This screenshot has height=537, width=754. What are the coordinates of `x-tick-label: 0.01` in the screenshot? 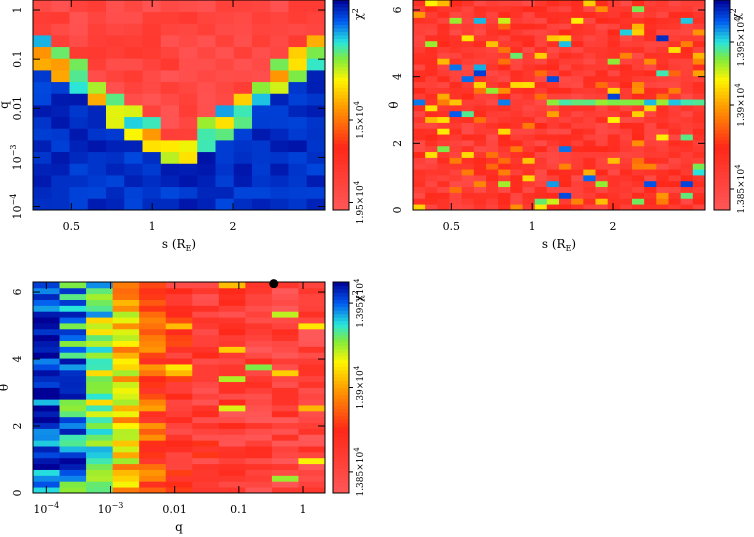 It's located at (174, 509).